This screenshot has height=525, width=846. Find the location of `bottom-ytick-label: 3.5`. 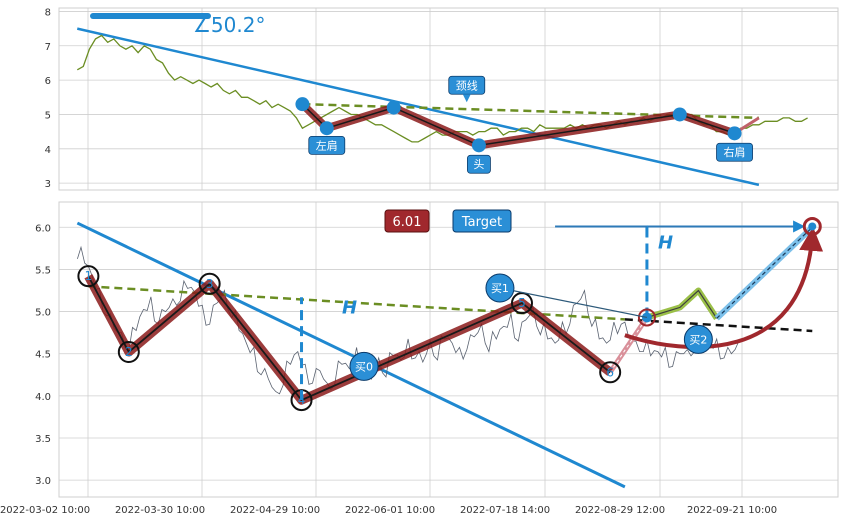

bottom-ytick-label: 3.5 is located at coordinates (43, 439).